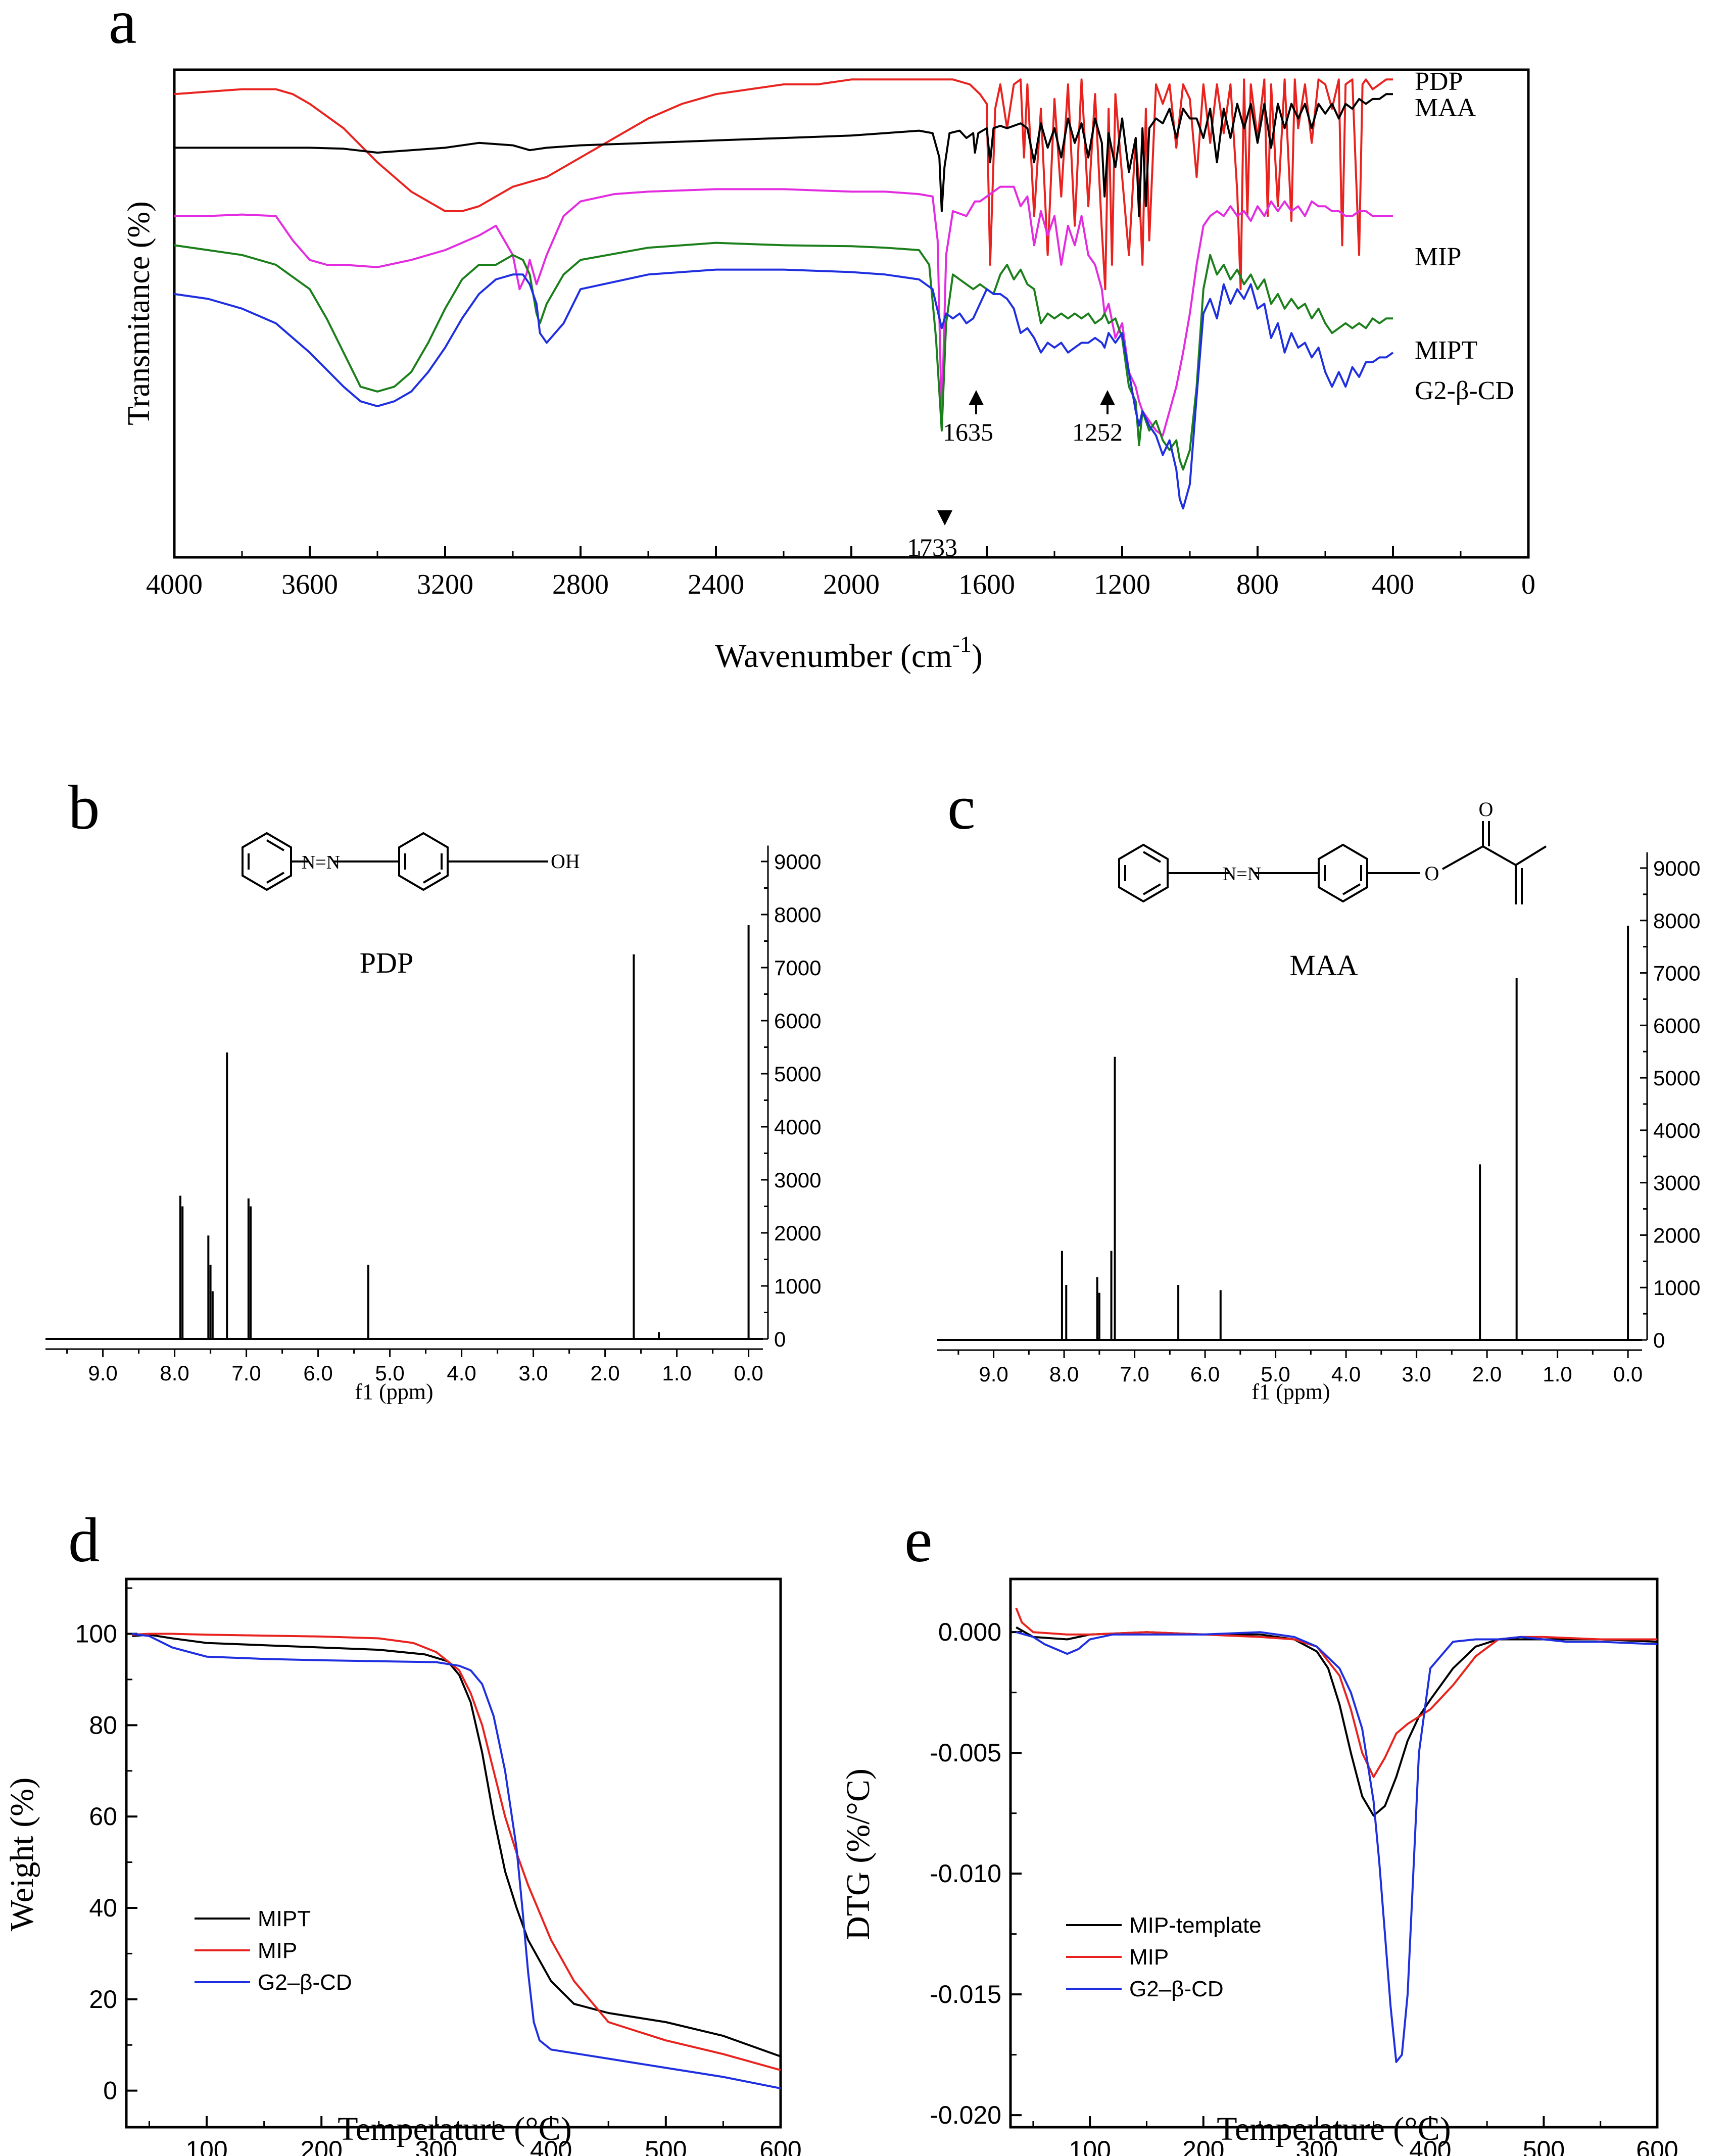 This screenshot has height=2156, width=1733. What do you see at coordinates (445, 584) in the screenshot?
I see `a-tick-label: 3200` at bounding box center [445, 584].